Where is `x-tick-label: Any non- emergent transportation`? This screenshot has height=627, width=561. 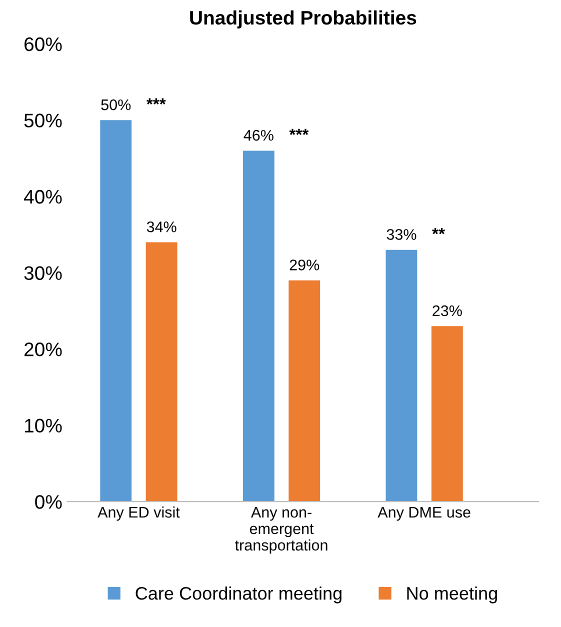 x-tick-label: Any non- emergent transportation is located at coordinates (281, 530).